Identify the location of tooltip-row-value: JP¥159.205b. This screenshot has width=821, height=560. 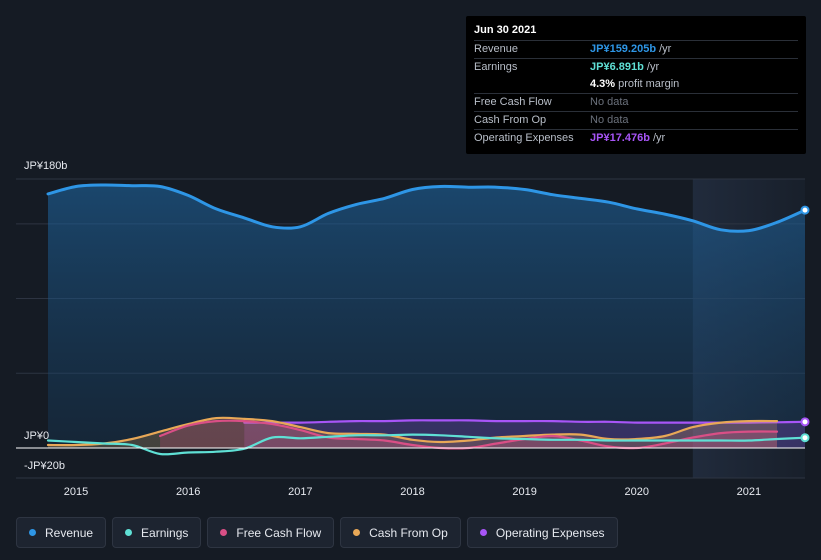
(623, 49).